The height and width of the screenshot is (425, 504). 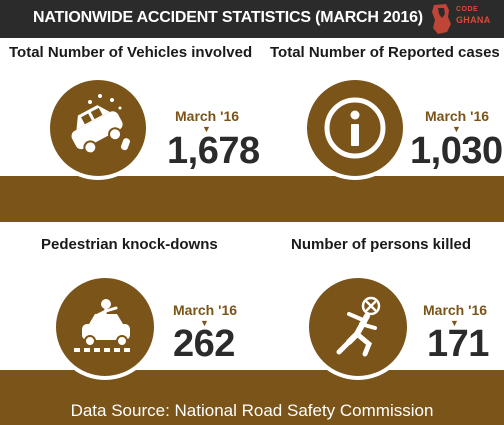 I want to click on persons-killed-value: 171, so click(x=458, y=344).